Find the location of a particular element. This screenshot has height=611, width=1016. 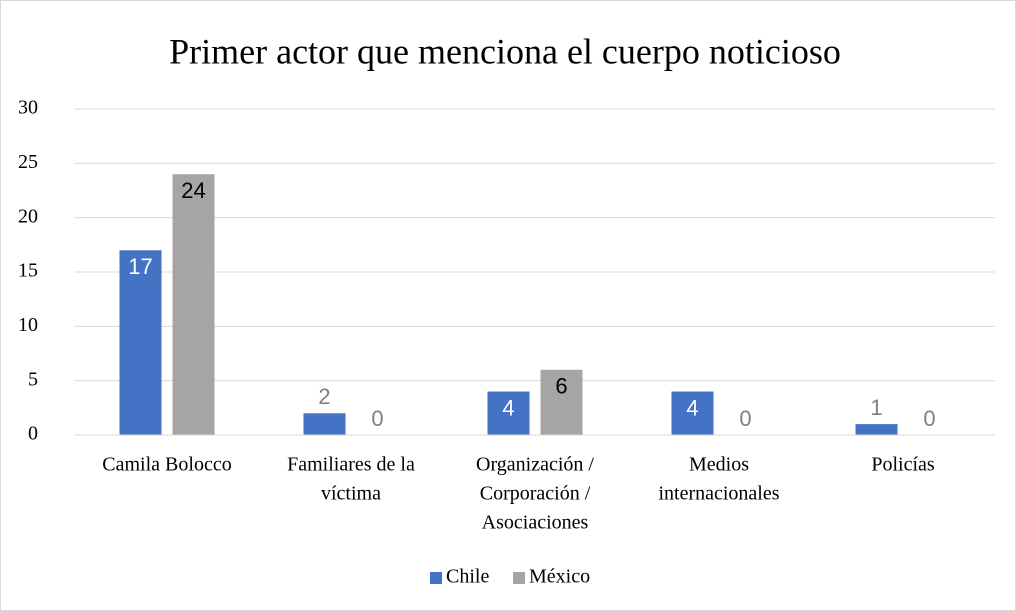

data-label: 6 is located at coordinates (561, 386).